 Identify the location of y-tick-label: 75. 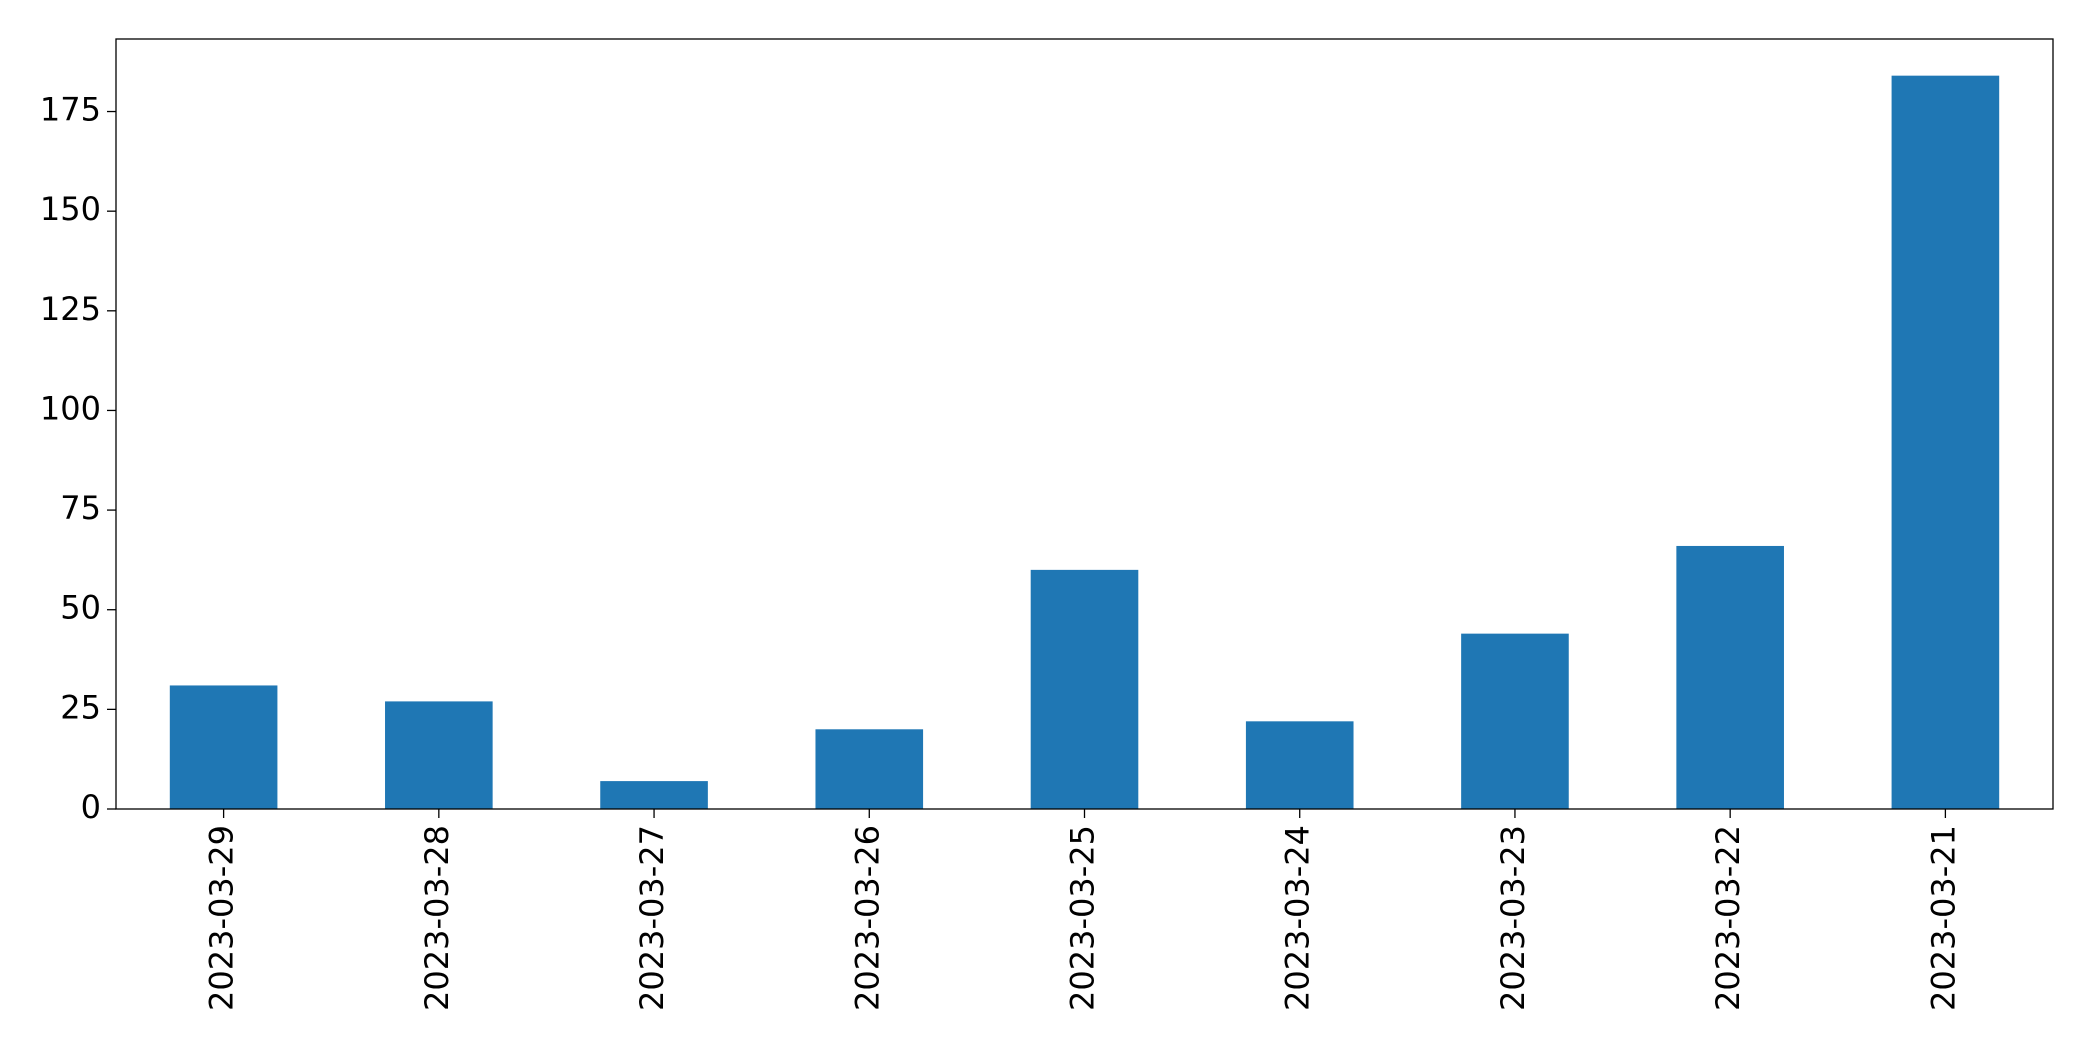
(80, 508).